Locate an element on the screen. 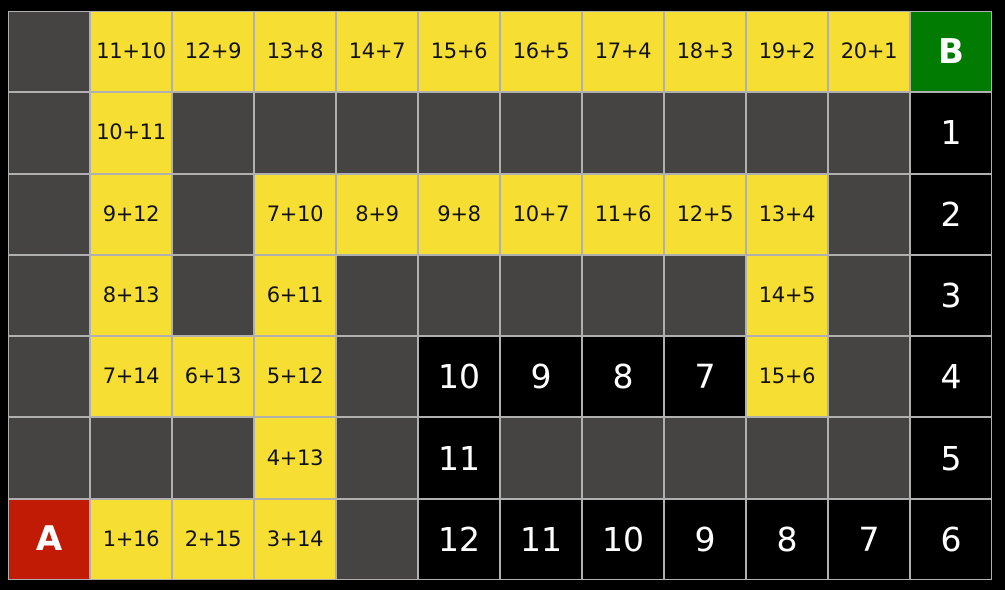 The image size is (1005, 590). grid-cell-label: 7 is located at coordinates (705, 377).